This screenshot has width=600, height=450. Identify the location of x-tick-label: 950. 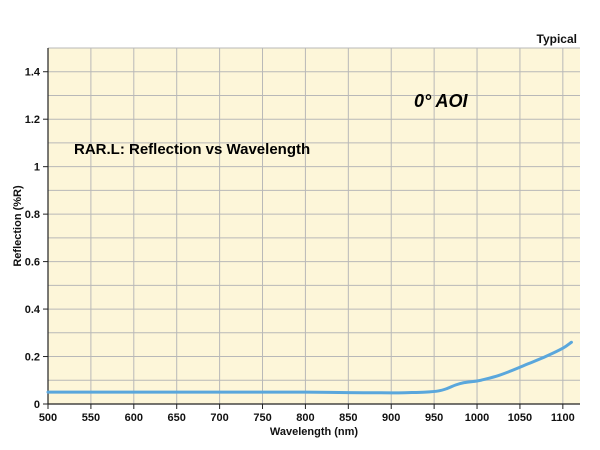
(434, 418).